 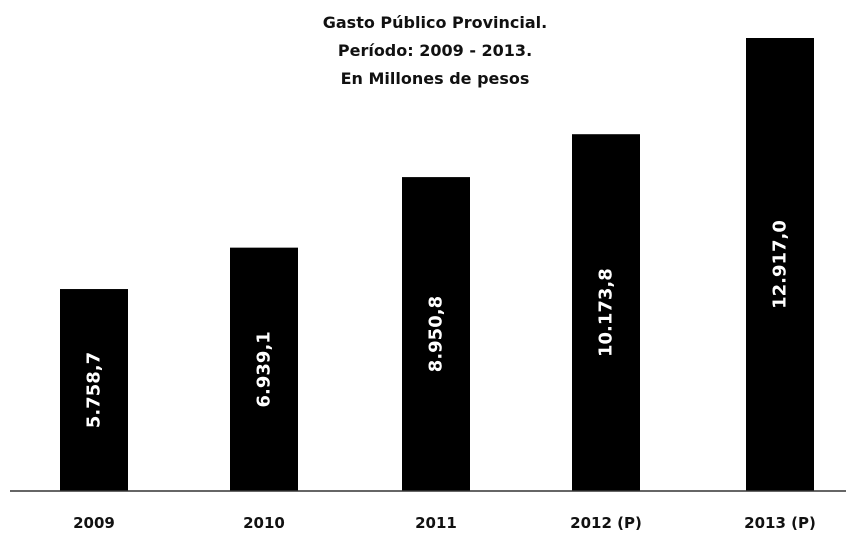 I want to click on x-tick-label: 2011, so click(x=436, y=523).